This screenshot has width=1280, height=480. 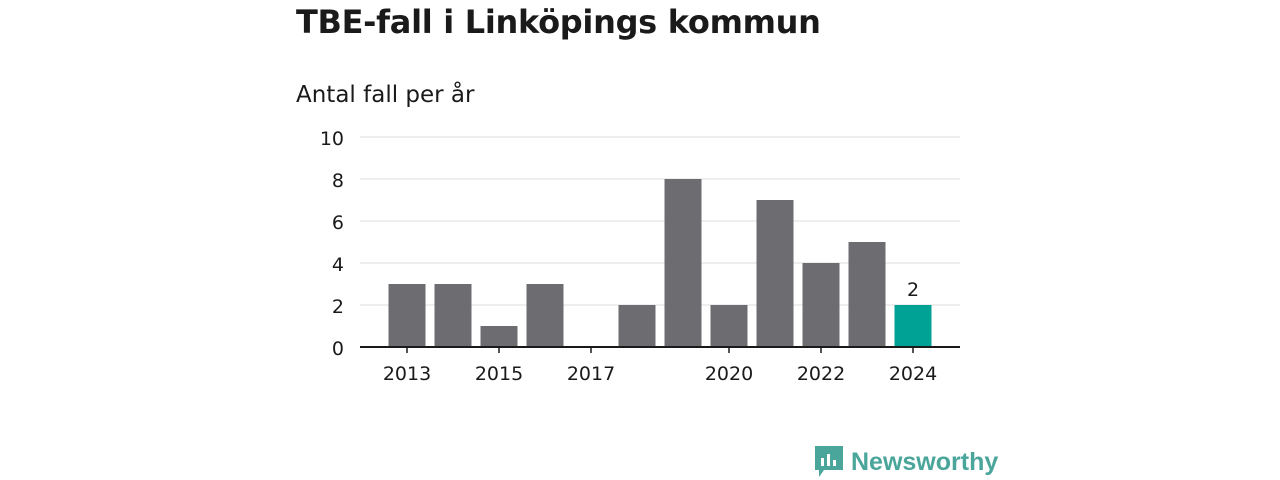 I want to click on x-tick-label: 2015, so click(x=499, y=374).